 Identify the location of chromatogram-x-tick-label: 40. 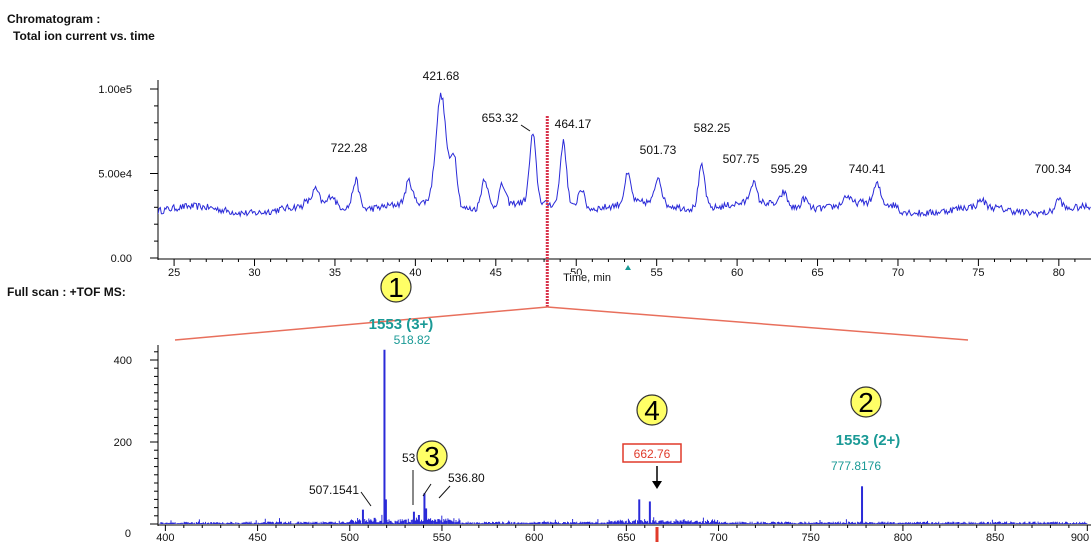
(415, 273).